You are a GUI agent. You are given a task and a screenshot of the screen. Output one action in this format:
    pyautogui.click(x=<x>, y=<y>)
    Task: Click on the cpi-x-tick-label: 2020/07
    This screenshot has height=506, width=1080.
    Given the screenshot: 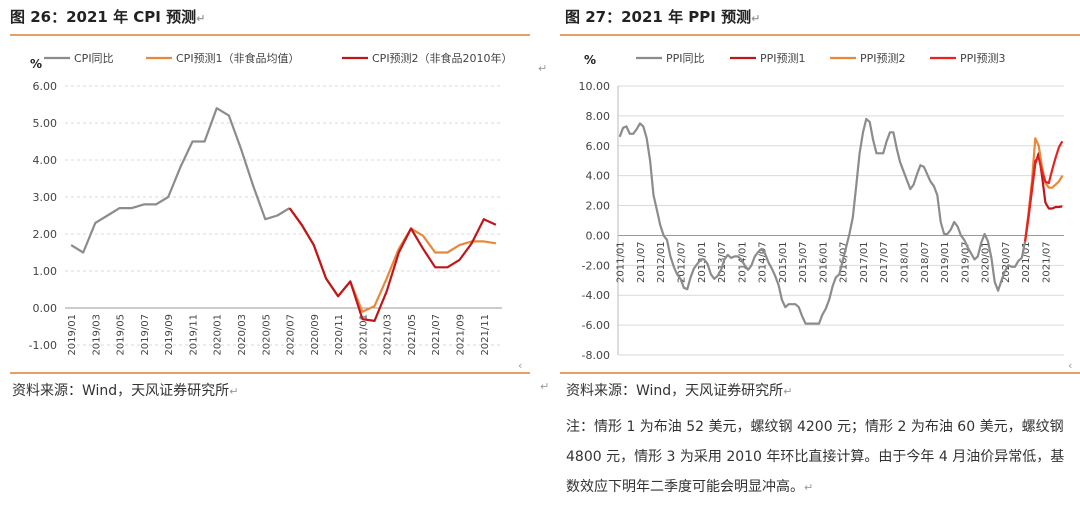 What is the action you would take?
    pyautogui.click(x=291, y=335)
    